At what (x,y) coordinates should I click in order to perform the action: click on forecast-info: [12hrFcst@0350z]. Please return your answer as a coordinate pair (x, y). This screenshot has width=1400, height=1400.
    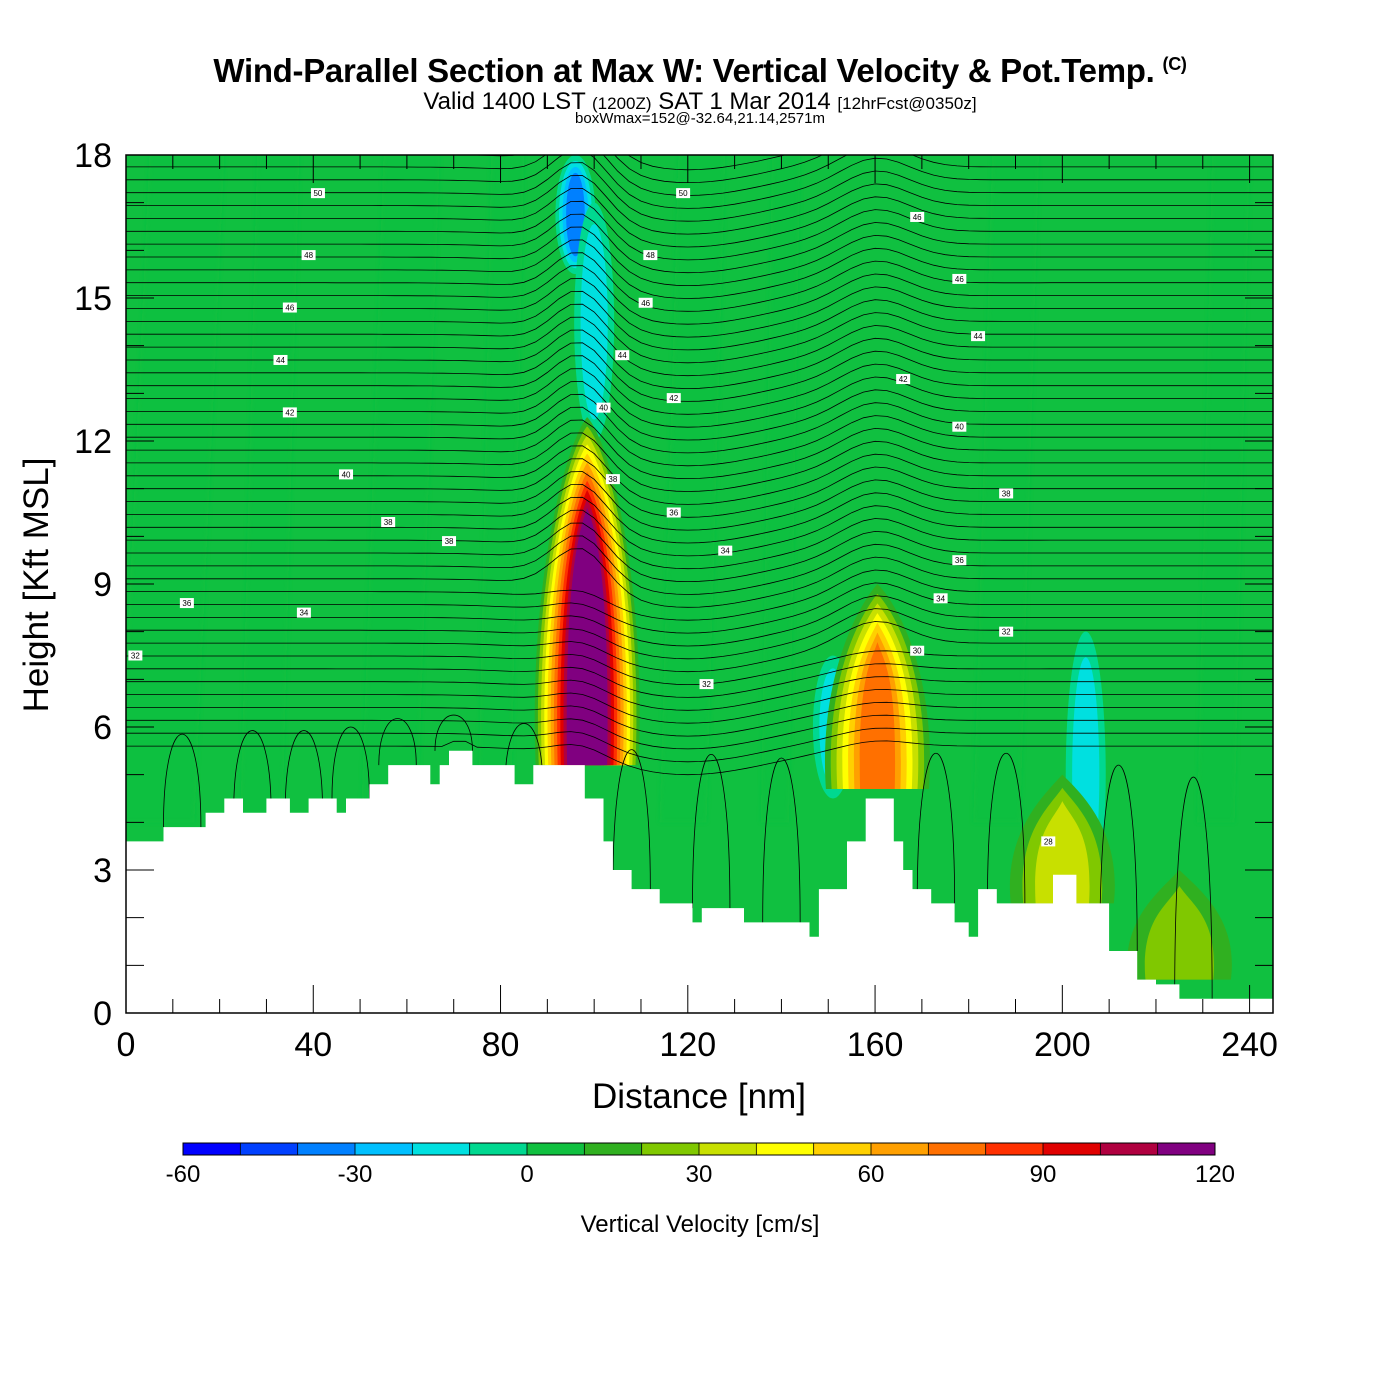
    Looking at the image, I should click on (907, 103).